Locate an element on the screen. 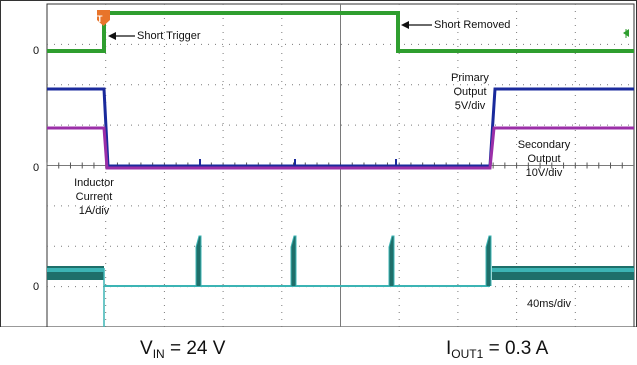 This screenshot has height=365, width=637. vin-caption: VIN = 24 V is located at coordinates (182, 349).